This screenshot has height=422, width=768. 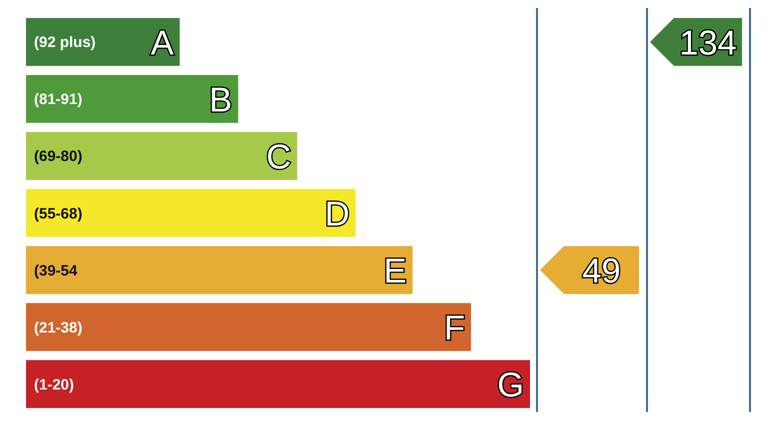 I want to click on y-tick-label: (55-68), so click(x=58, y=213).